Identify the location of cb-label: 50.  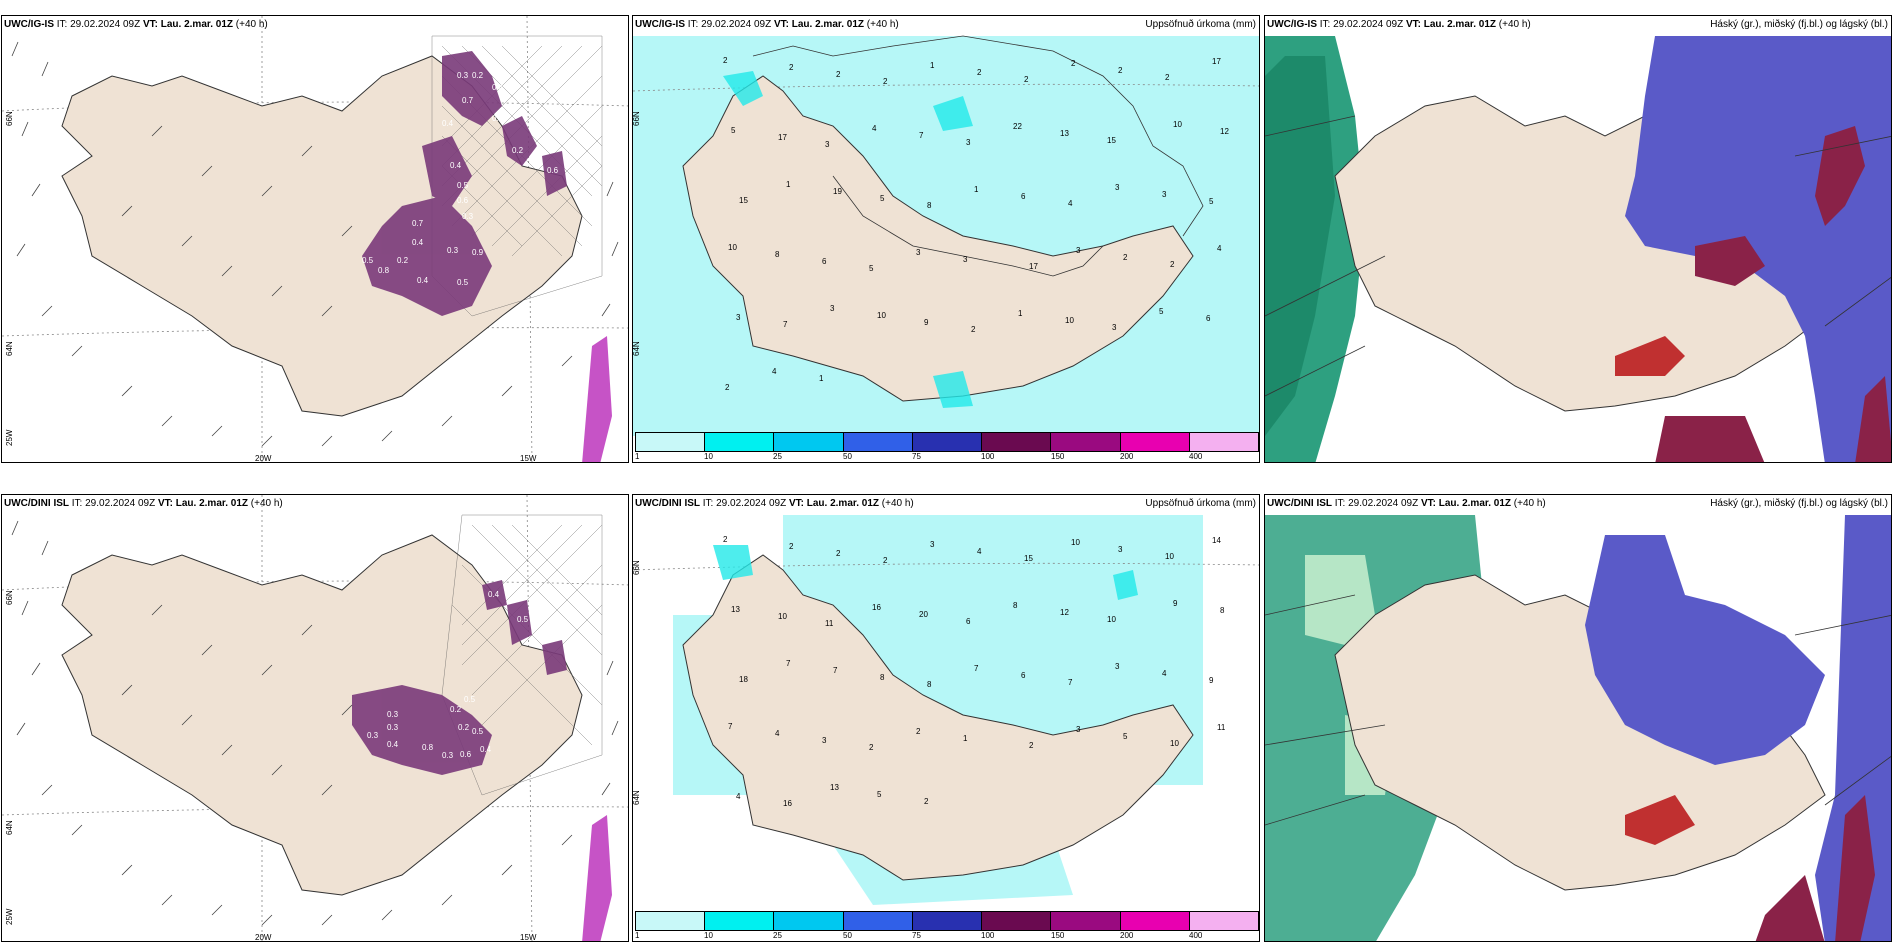
(847, 456).